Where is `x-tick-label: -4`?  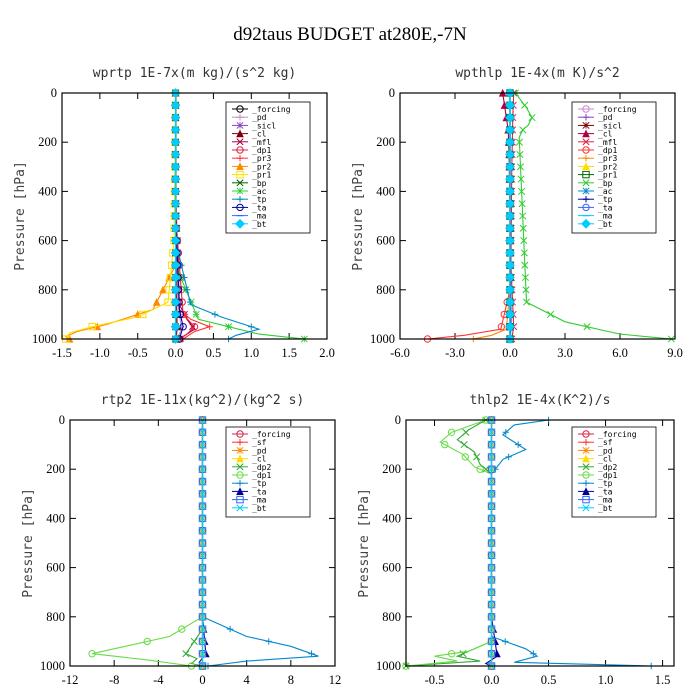
x-tick-label: -4 is located at coordinates (158, 680).